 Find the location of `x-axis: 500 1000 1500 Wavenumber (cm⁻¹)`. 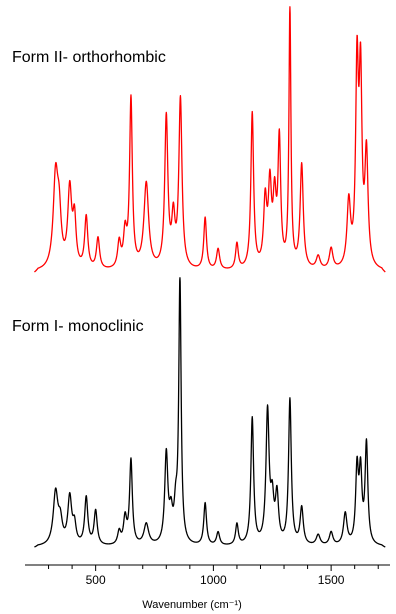

x-axis: 500 1000 1500 Wavenumber (cm⁻¹) is located at coordinates (207, 587).